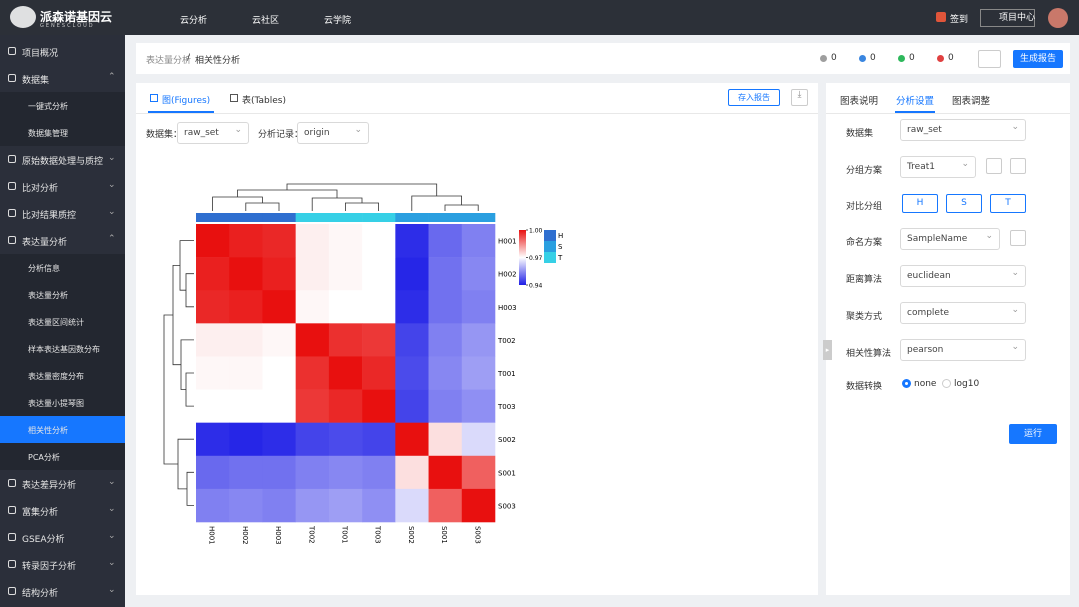 The image size is (1079, 607). I want to click on tab-tables: 表(Tables), so click(264, 101).